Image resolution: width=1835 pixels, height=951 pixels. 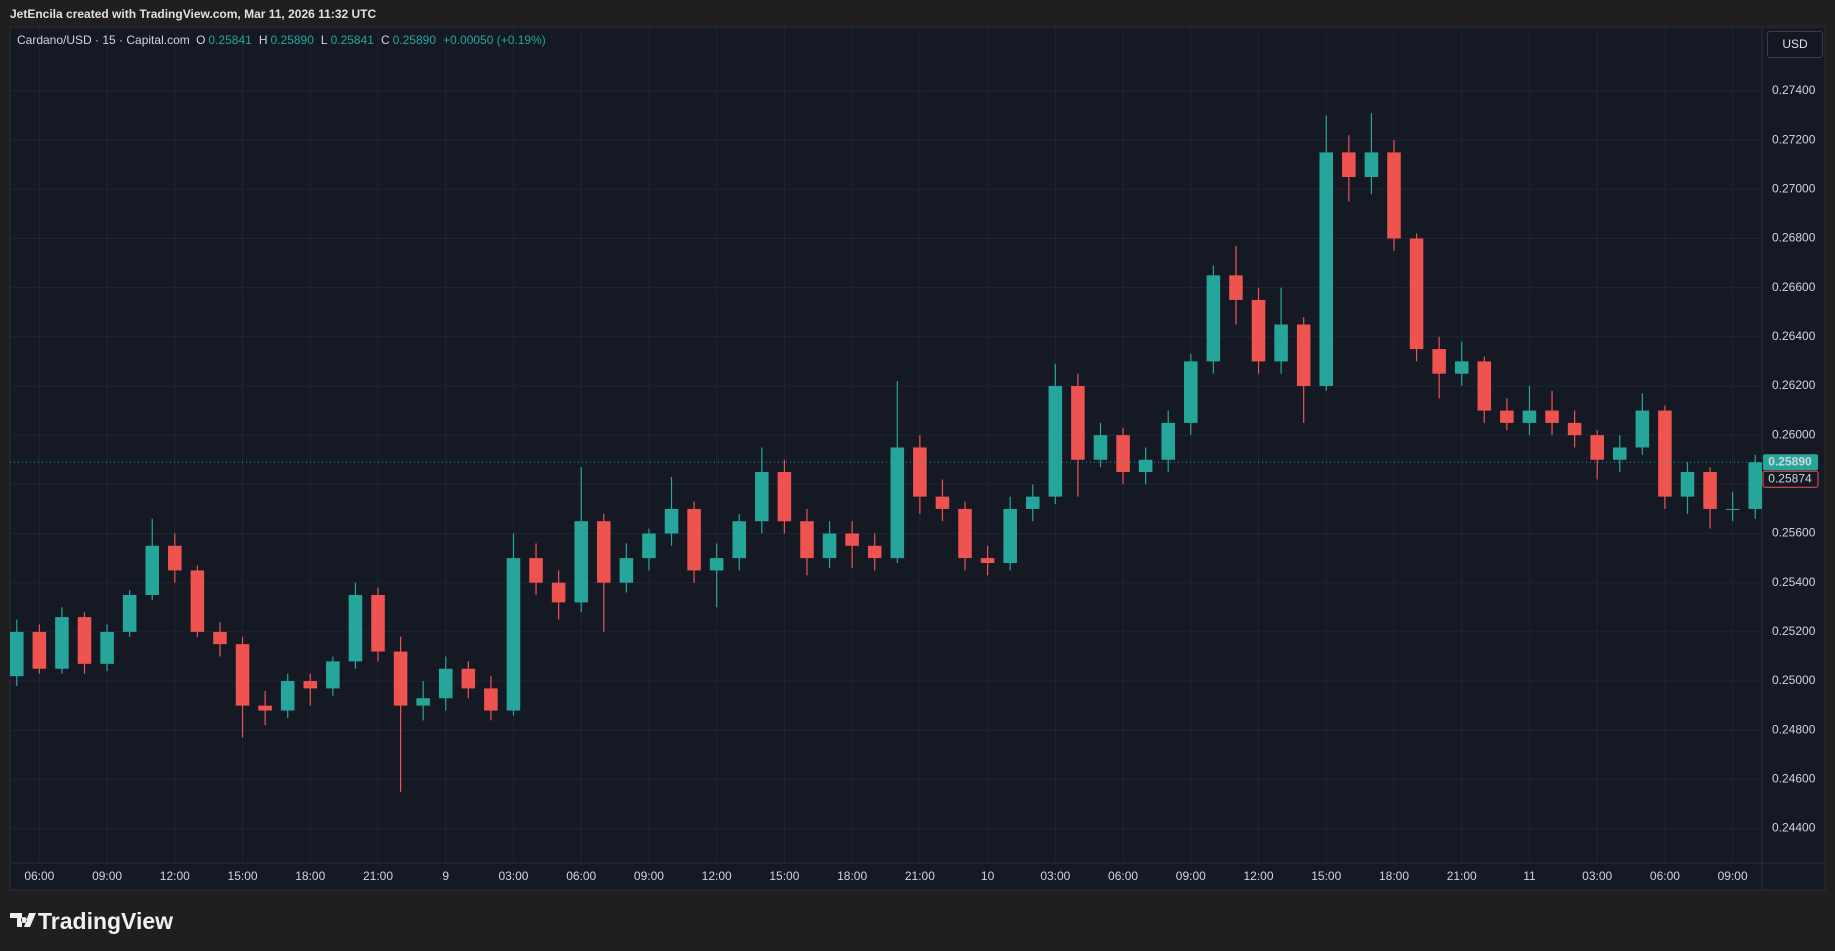 What do you see at coordinates (385, 40) in the screenshot?
I see `ohlc-key: C` at bounding box center [385, 40].